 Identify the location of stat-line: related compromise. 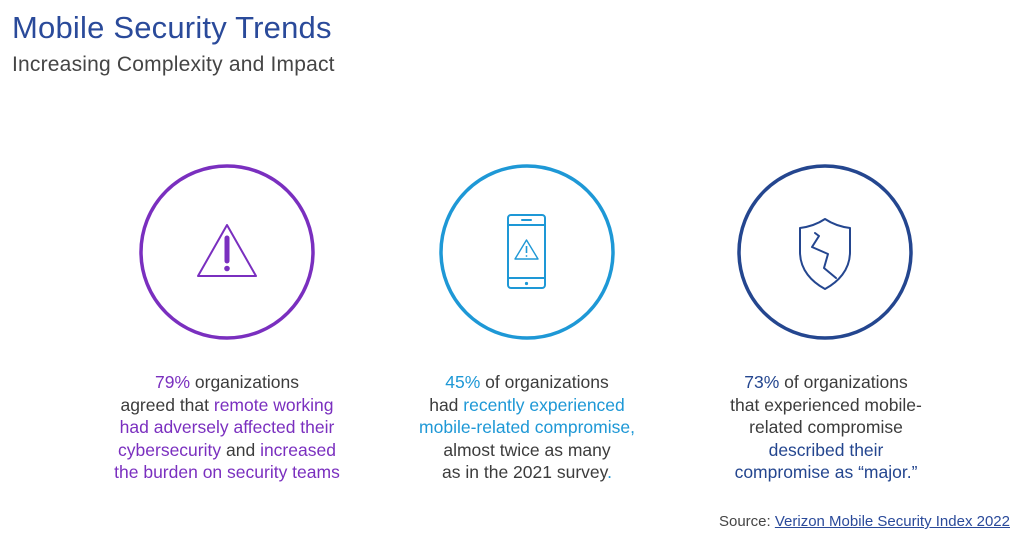
(826, 427).